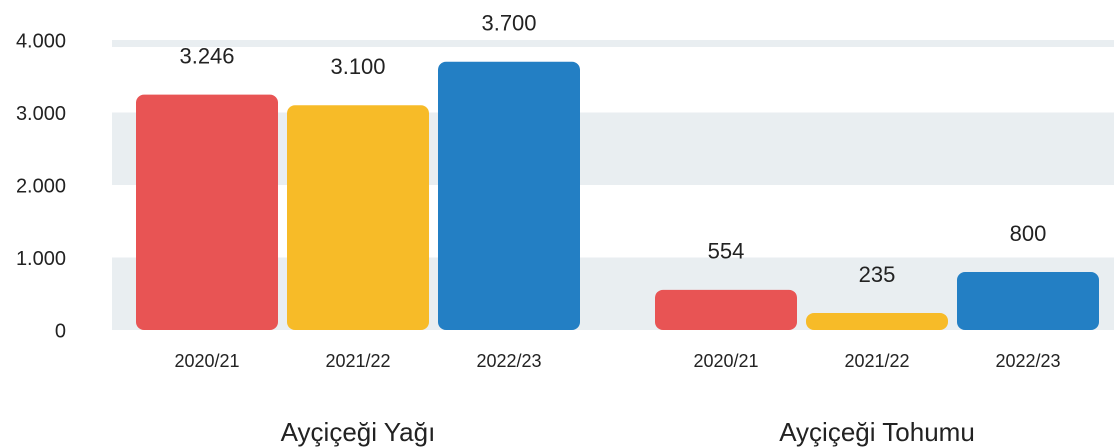  I want to click on value-label: 800, so click(1028, 233).